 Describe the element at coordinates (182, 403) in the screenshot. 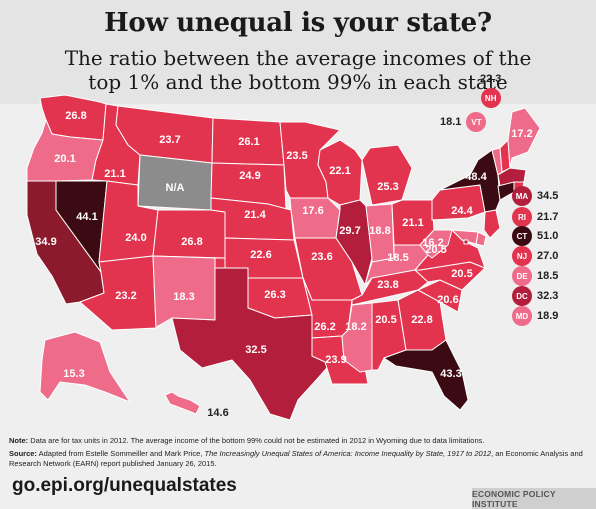

I see `state-hi` at that location.